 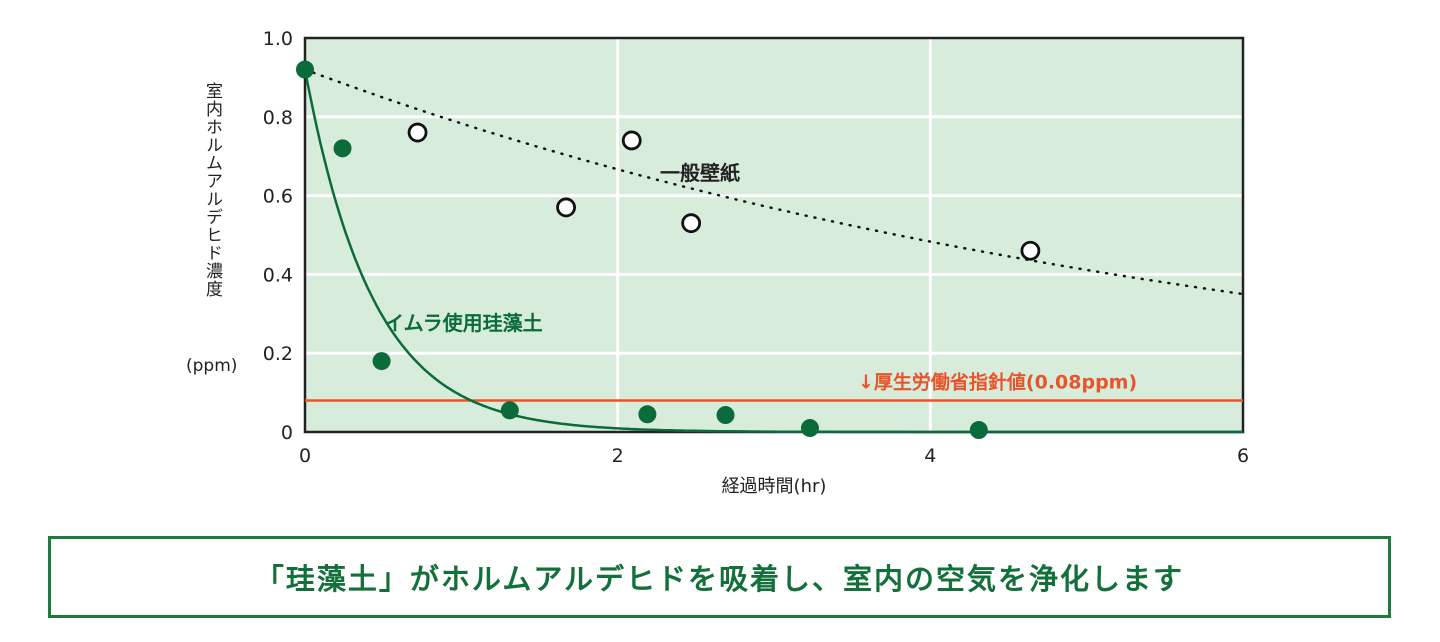 I want to click on y-axis-unit: (ppm), so click(x=212, y=366).